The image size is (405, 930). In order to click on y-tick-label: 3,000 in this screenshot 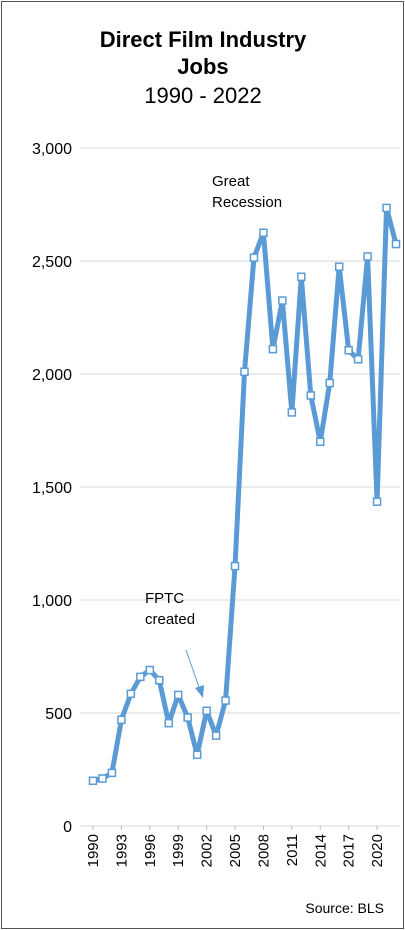, I will do `click(52, 149)`.